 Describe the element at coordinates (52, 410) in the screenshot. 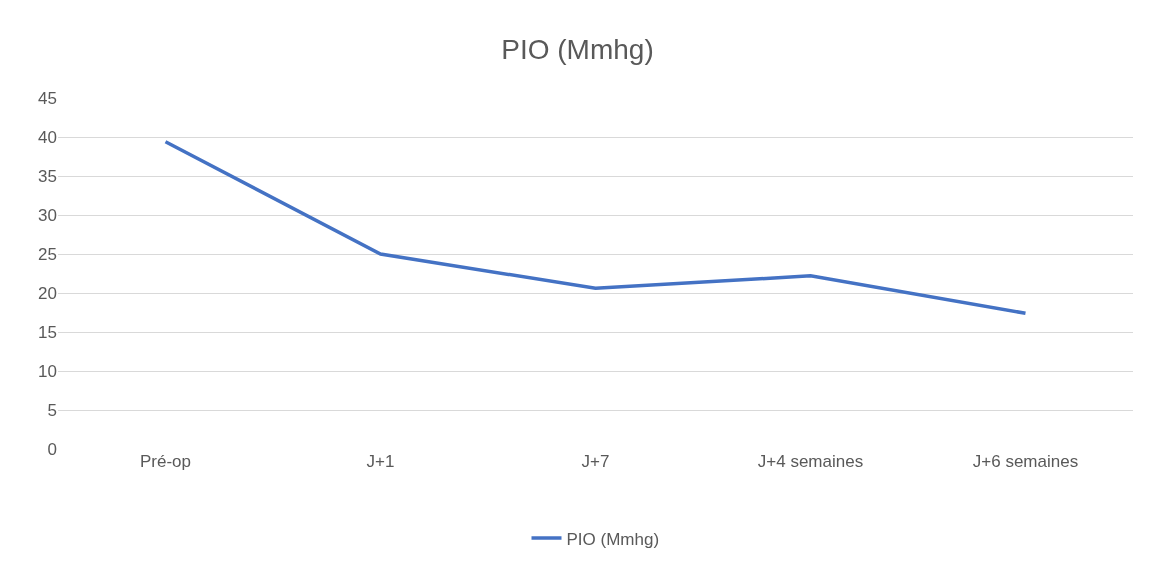

I see `y-tick-label: 5` at that location.